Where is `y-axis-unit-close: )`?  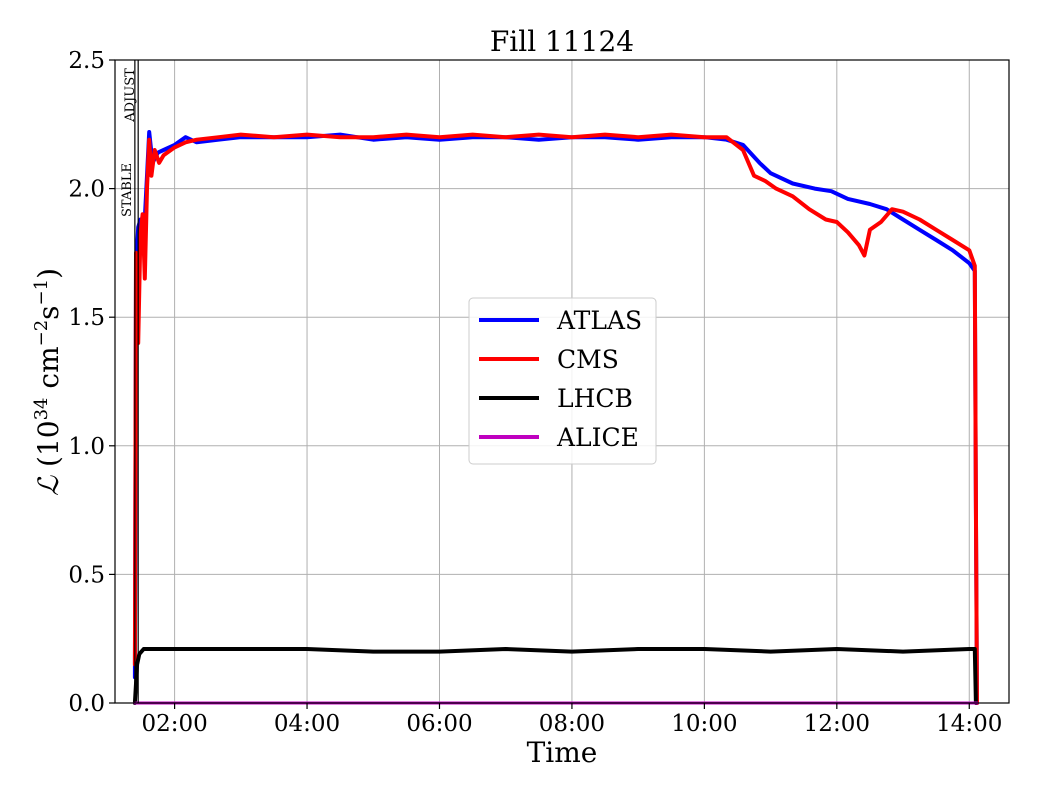
y-axis-unit-close: ) is located at coordinates (48, 273).